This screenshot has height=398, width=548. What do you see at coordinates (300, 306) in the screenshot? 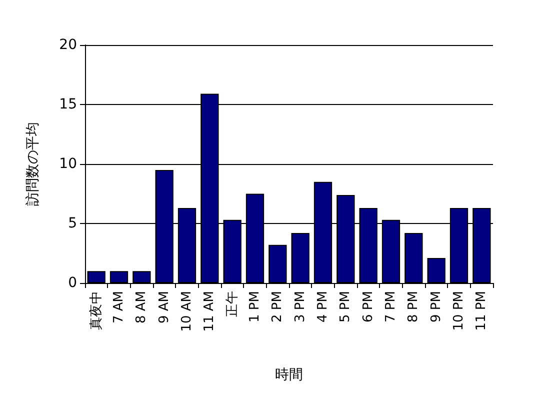
I see `x-tick-label: 3 PM` at bounding box center [300, 306].